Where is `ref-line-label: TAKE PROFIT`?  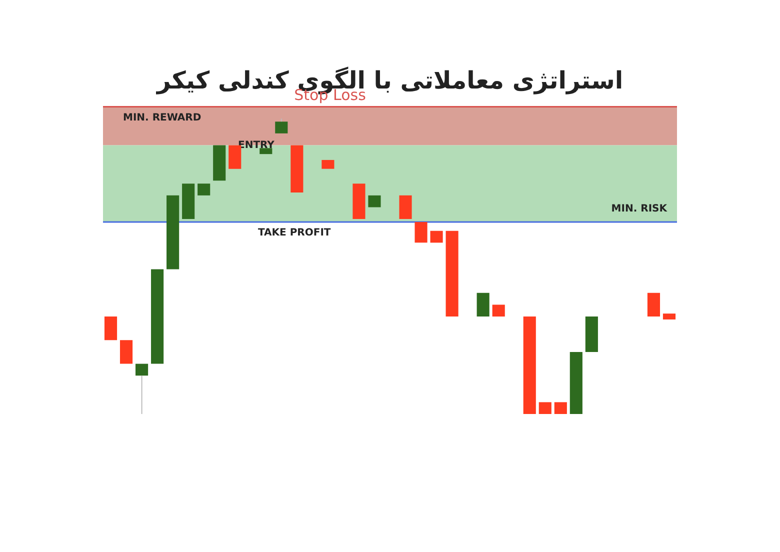 ref-line-label: TAKE PROFIT is located at coordinates (294, 233).